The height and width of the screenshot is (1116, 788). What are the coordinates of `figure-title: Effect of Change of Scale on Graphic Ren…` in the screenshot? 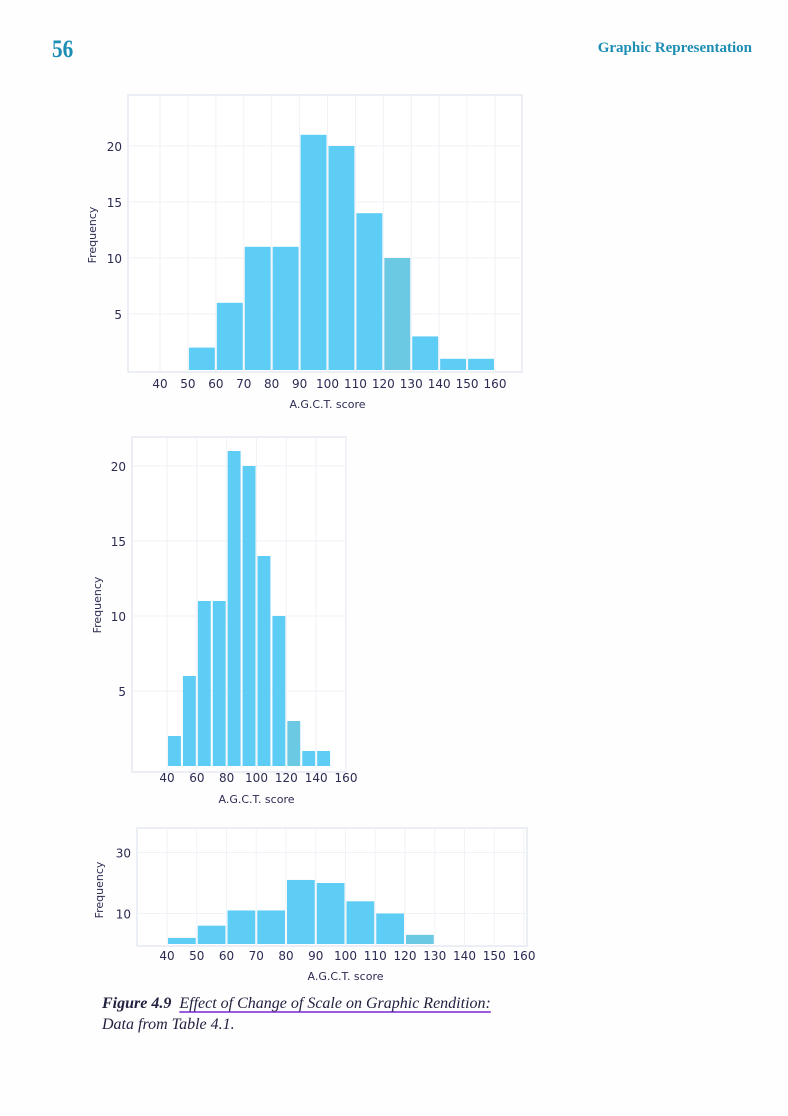 It's located at (335, 1003).